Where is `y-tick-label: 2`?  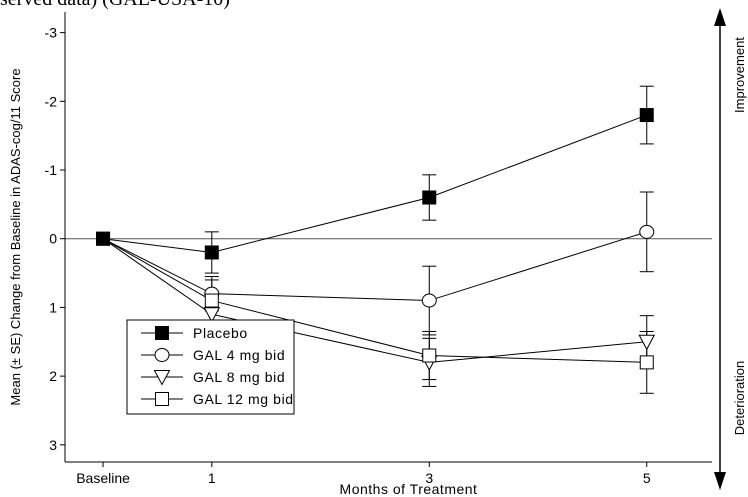 y-tick-label: 2 is located at coordinates (53, 376).